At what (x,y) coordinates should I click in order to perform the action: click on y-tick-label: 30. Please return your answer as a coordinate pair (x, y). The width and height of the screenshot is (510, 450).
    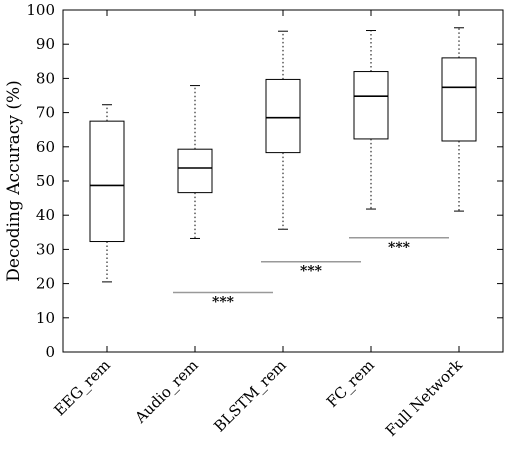
    Looking at the image, I should click on (45, 249).